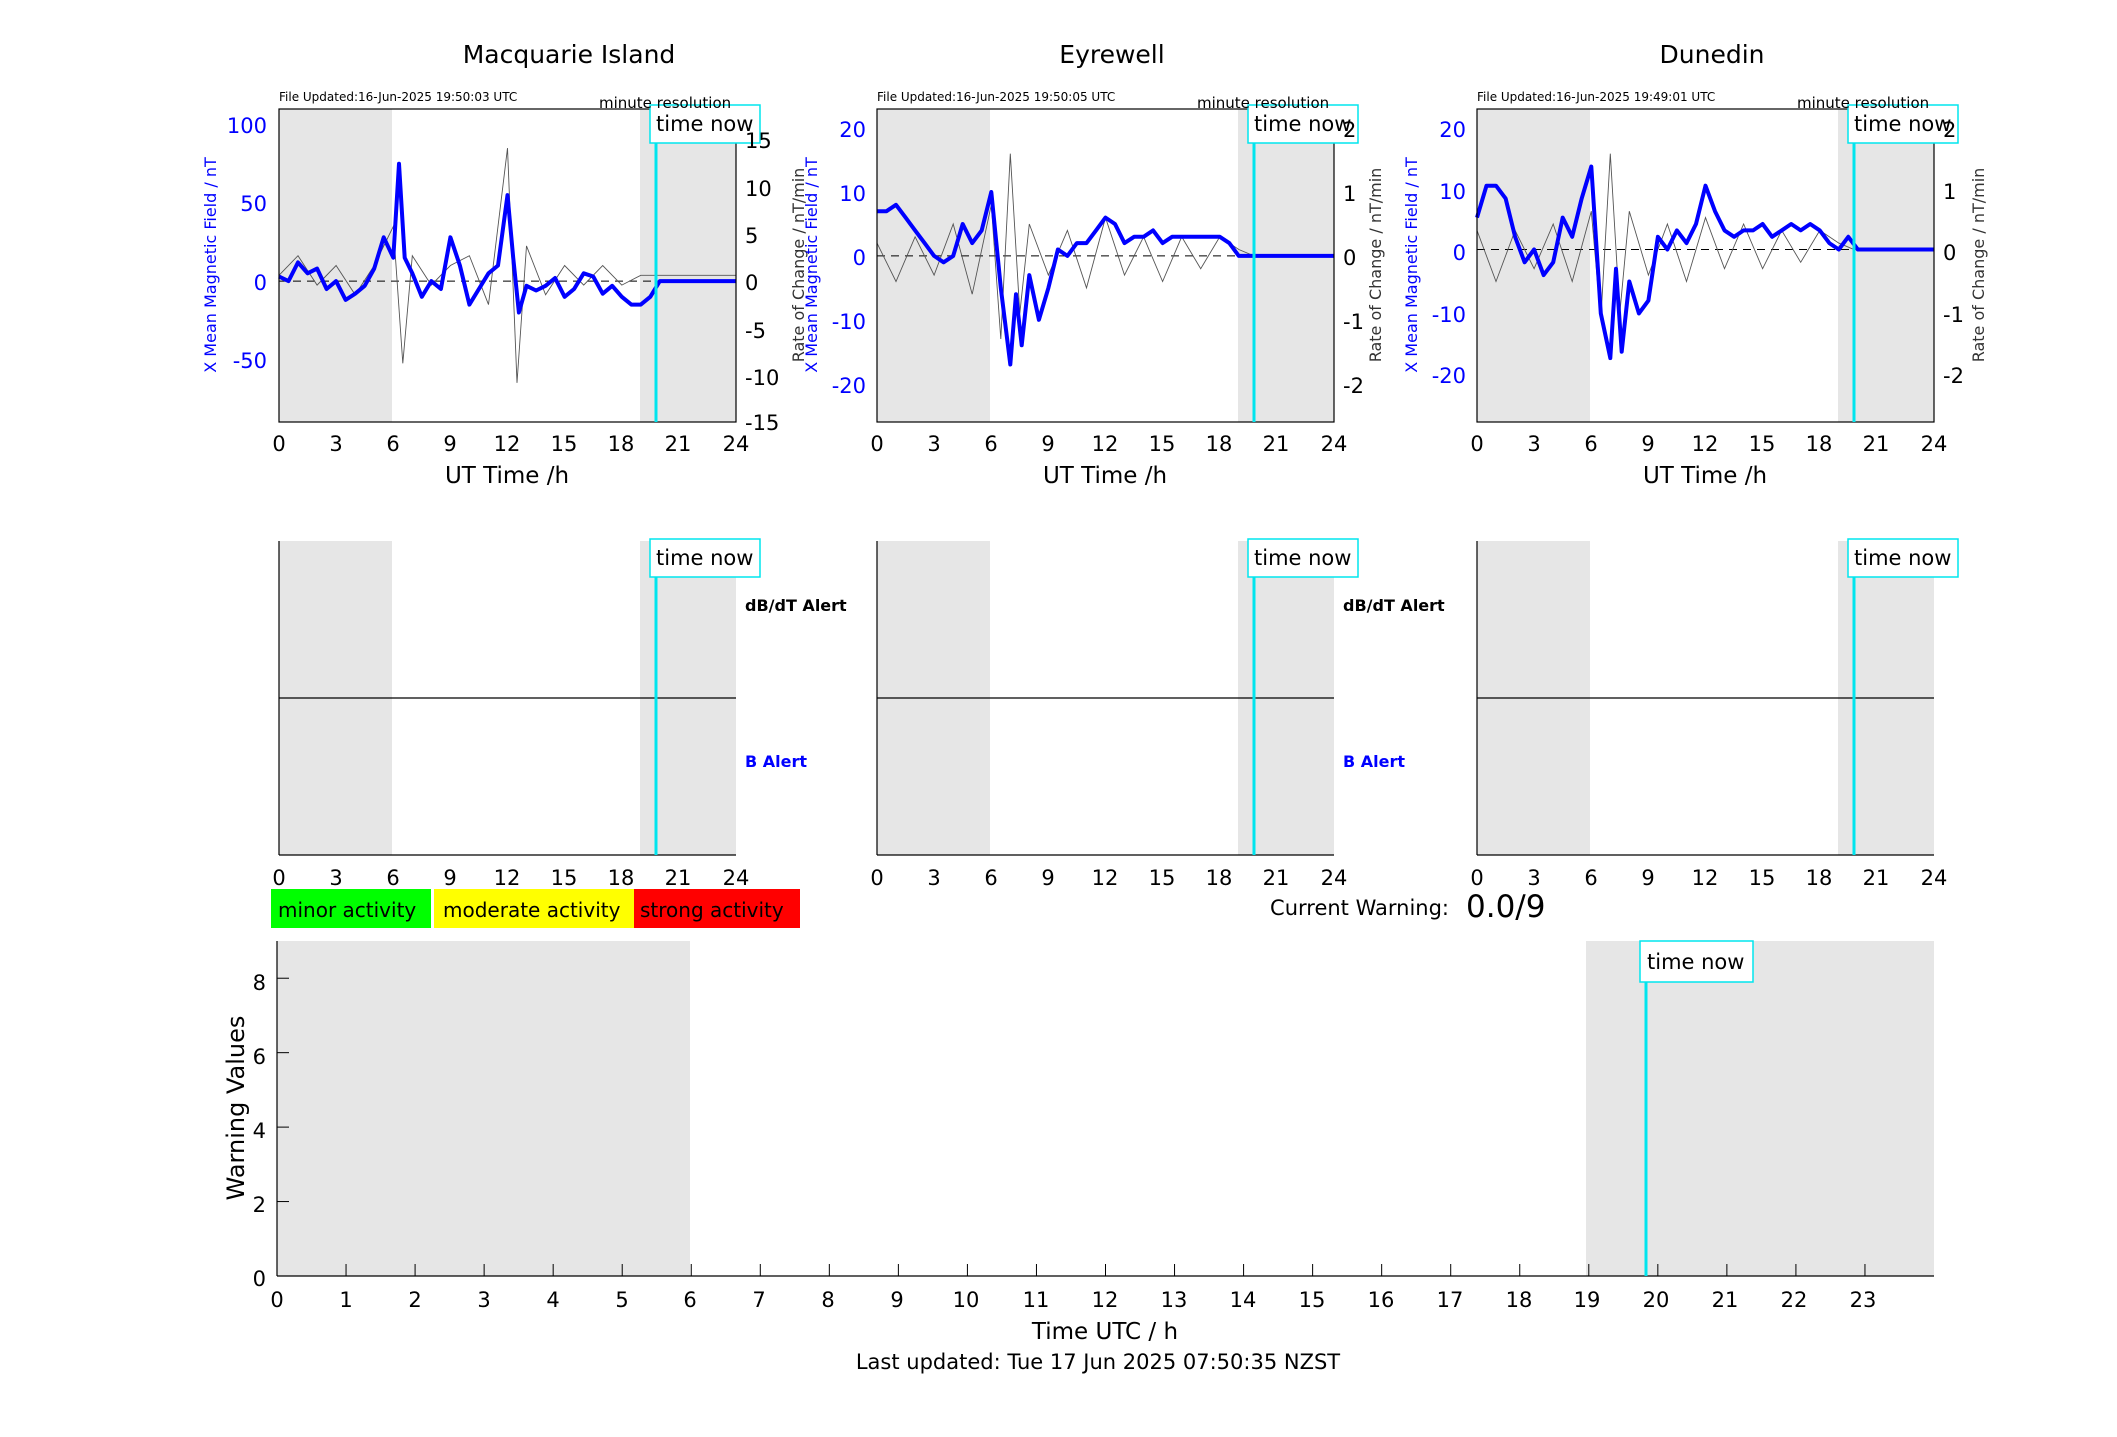 The image size is (2117, 1437). I want to click on warning-shade-night, so click(483, 1108).